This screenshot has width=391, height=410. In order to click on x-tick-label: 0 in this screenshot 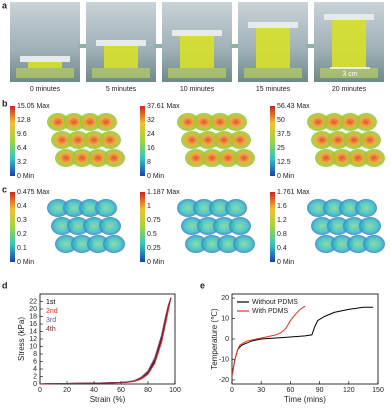, I will do `click(40, 390)`.